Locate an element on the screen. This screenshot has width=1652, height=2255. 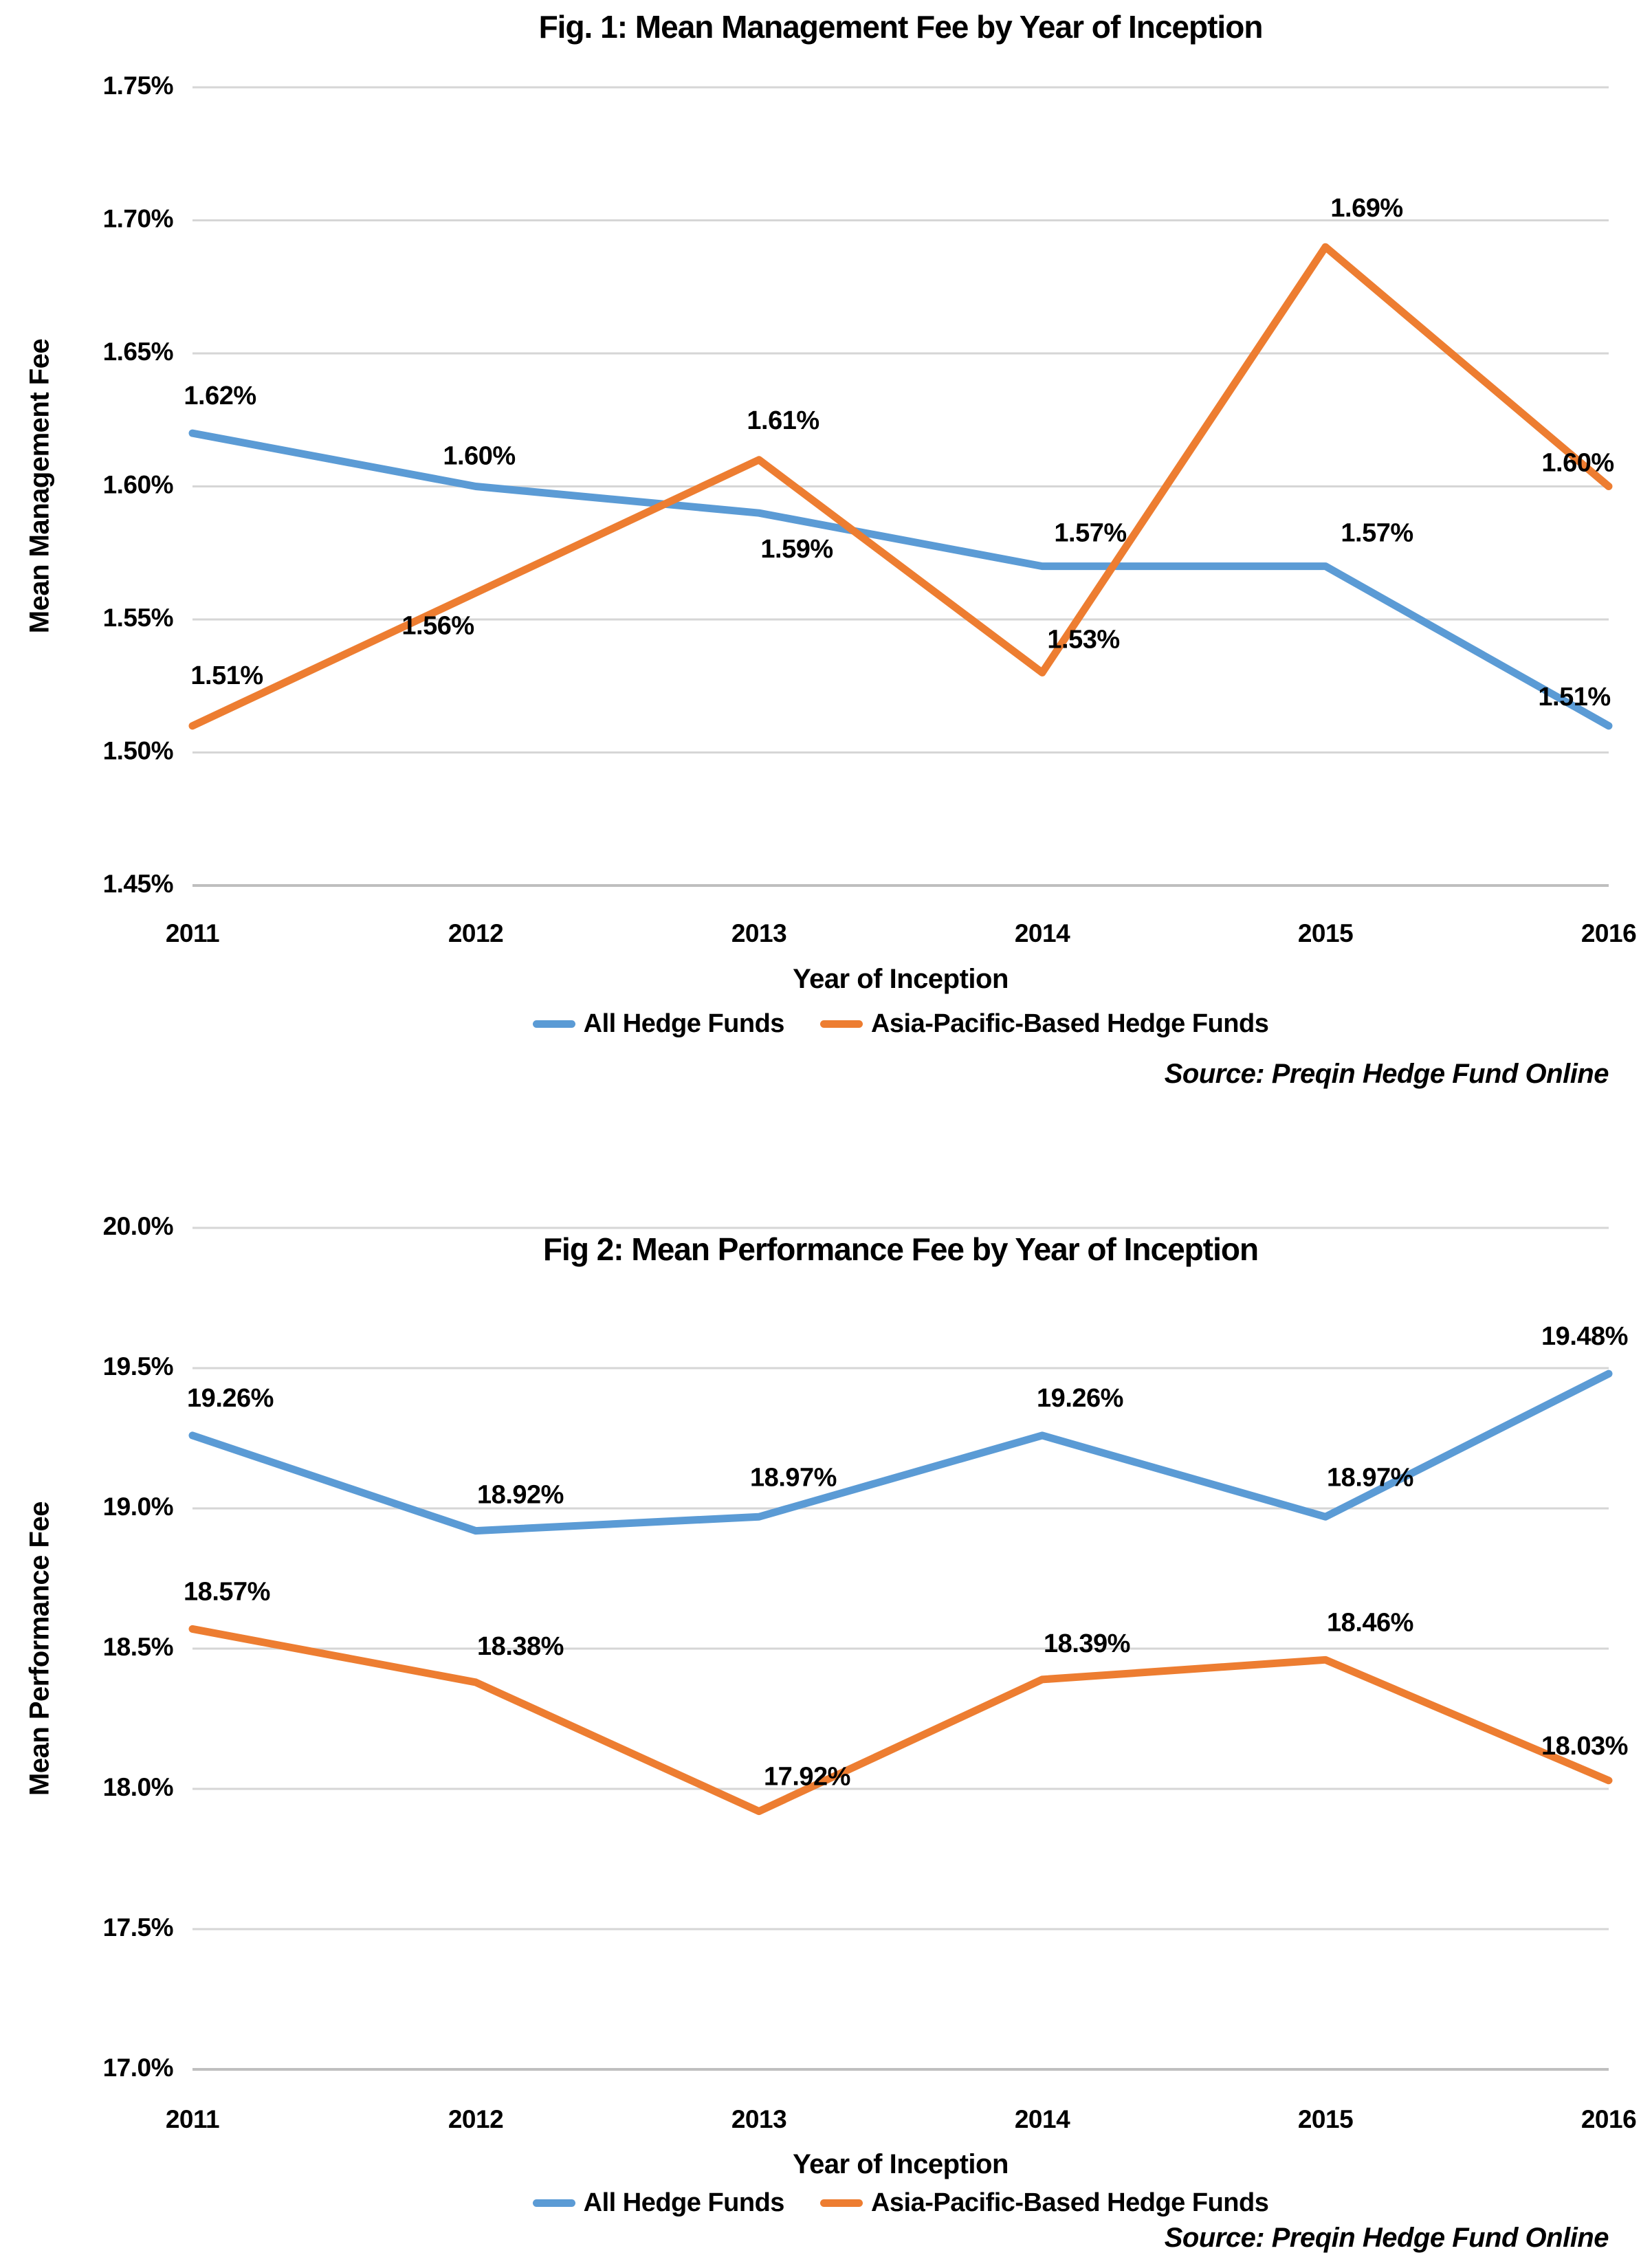
y-tick-label: 1.60% is located at coordinates (138, 484).